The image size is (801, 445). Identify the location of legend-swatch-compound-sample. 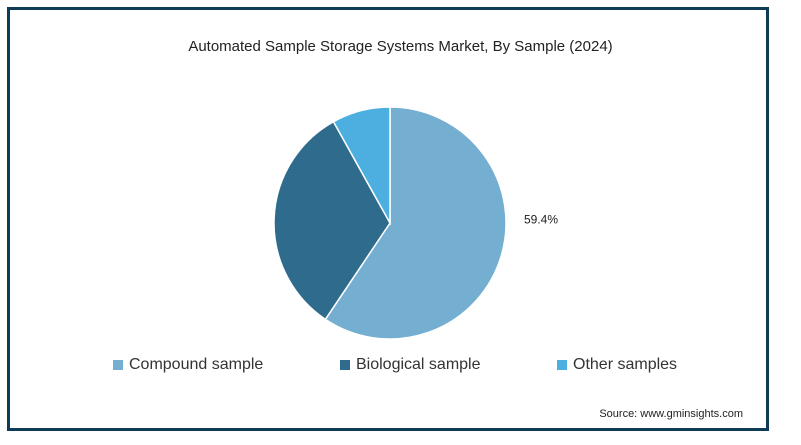
(118, 365).